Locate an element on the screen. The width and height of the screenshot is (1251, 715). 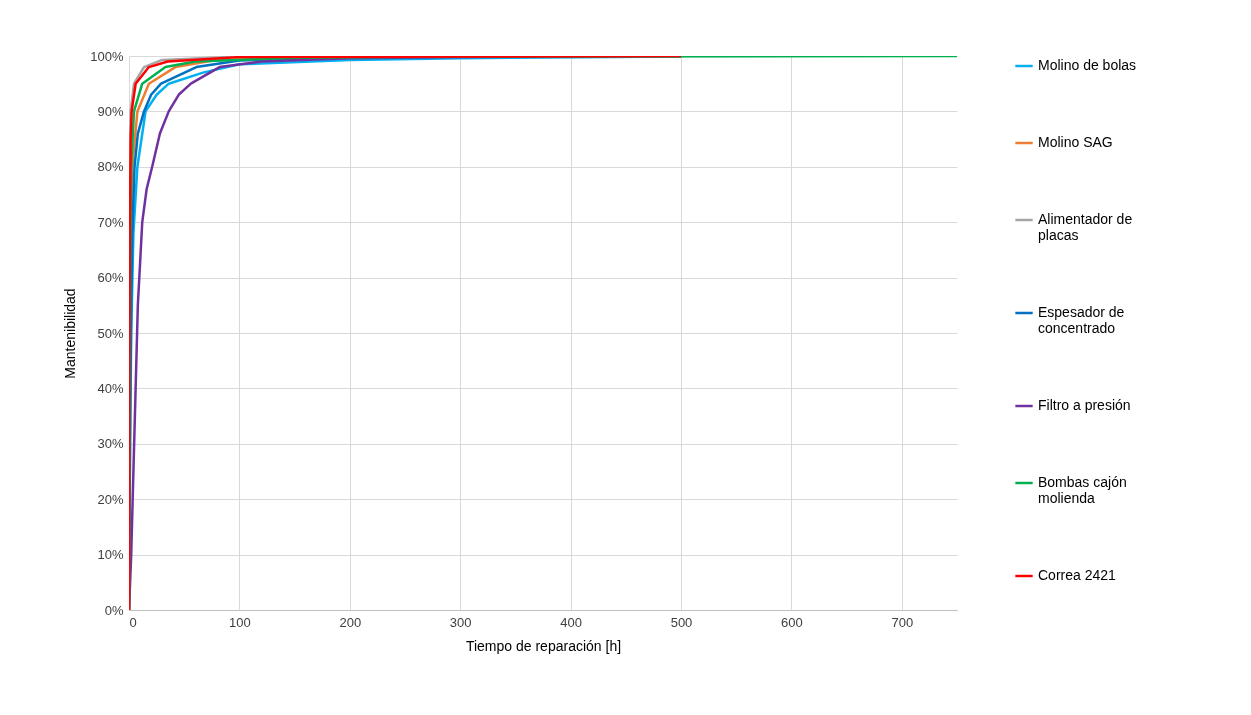
x-axis-title: Tiempo de reparación [h] is located at coordinates (543, 645).